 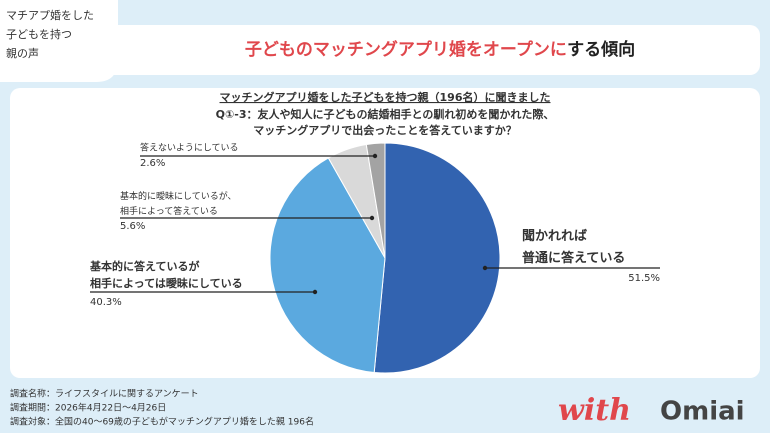 I want to click on badge, so click(x=59, y=41).